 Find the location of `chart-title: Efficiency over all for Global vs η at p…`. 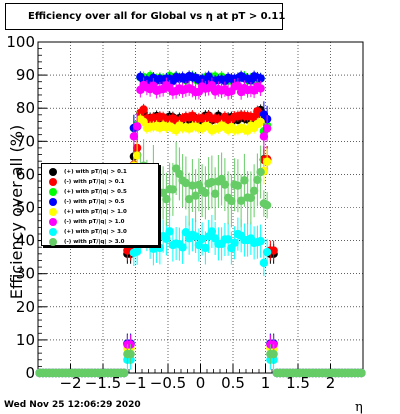

chart-title: Efficiency over all for Global vs η at p… is located at coordinates (157, 16).